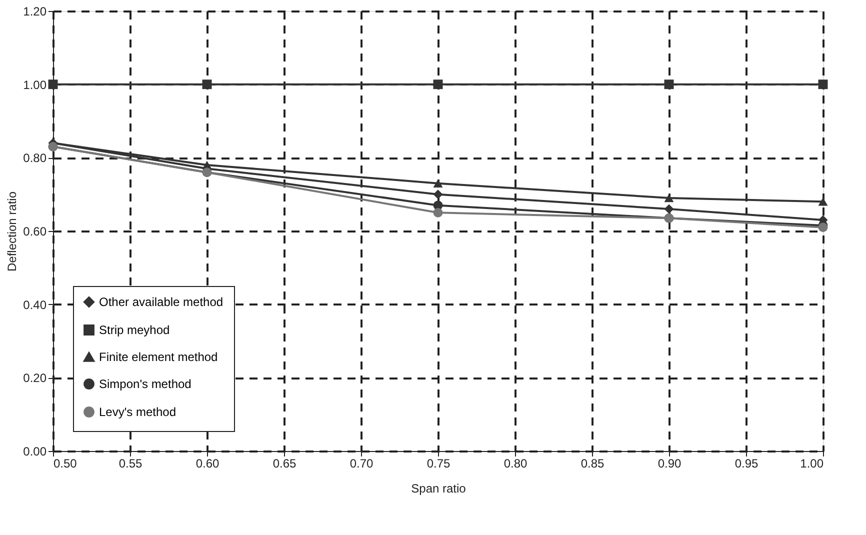 The image size is (866, 535). Describe the element at coordinates (516, 463) in the screenshot. I see `x-tick-label: 0.80` at that location.